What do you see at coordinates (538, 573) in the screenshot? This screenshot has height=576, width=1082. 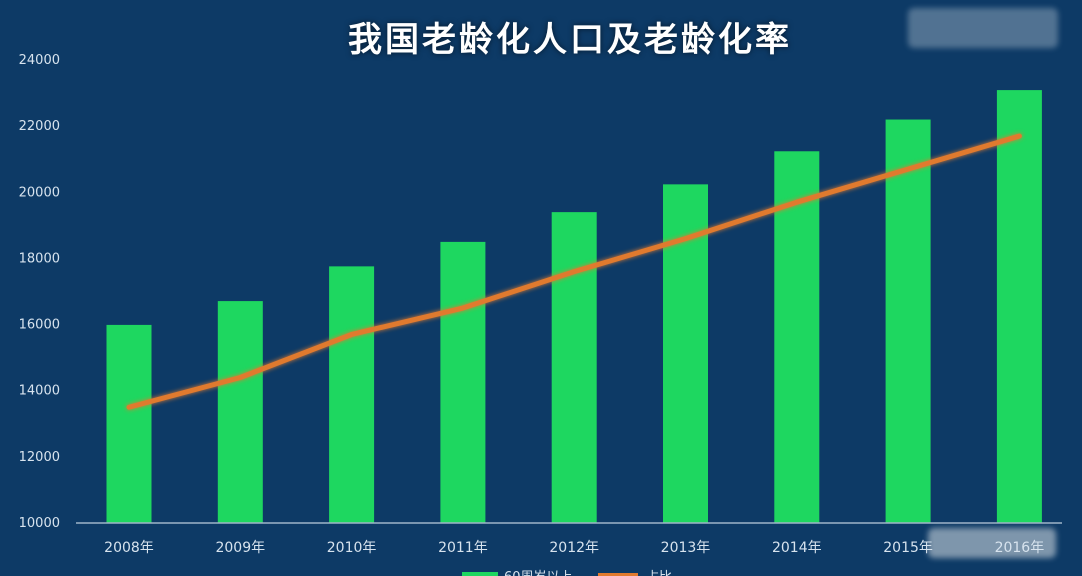 I see `legend-label-bar: 60周岁以上` at bounding box center [538, 573].